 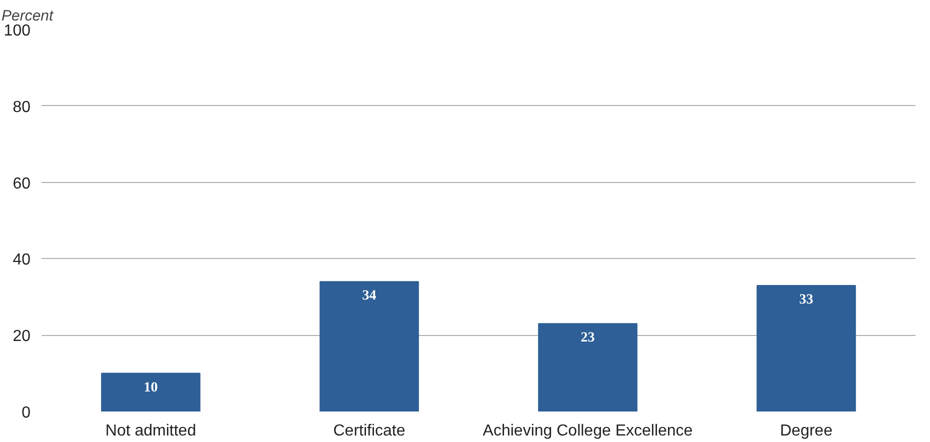 What do you see at coordinates (26, 413) in the screenshot?
I see `y-tick-label: 0` at bounding box center [26, 413].